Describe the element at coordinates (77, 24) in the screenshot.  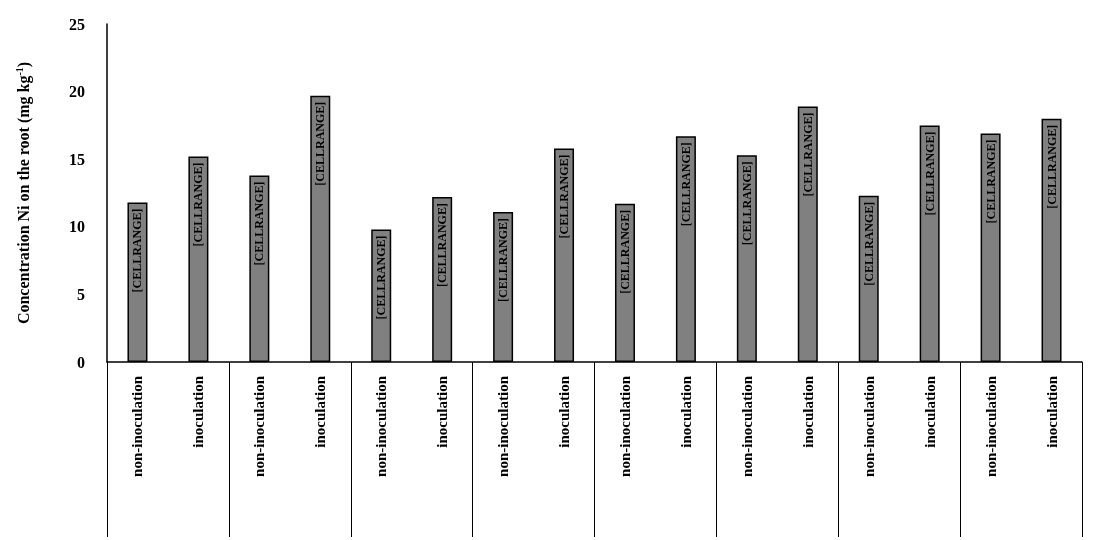
I see `y-tick-label: 25` at that location.